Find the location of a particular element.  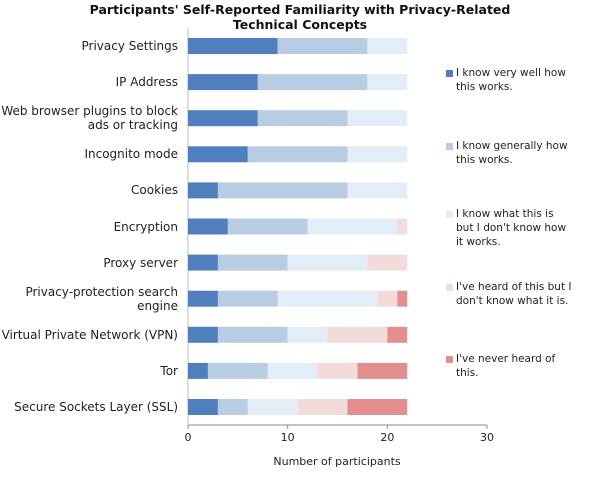

y-tick-label: Secure Sockets Layer (SSL) is located at coordinates (96, 407).